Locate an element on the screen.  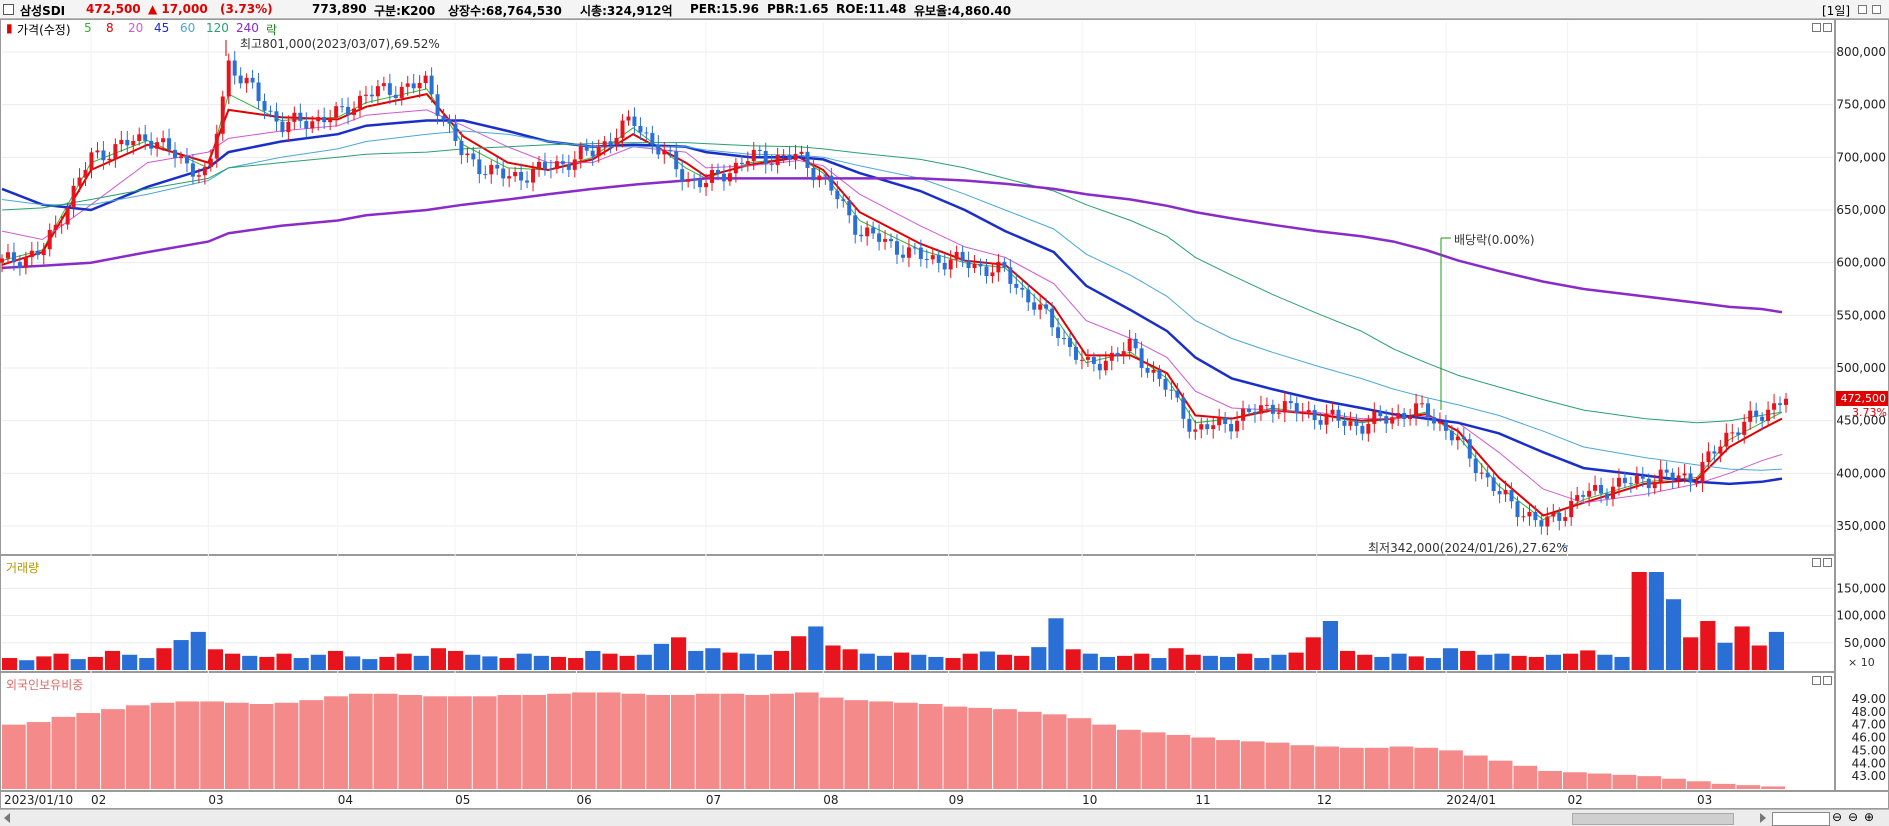
zoom-slider is located at coordinates (1801, 819).